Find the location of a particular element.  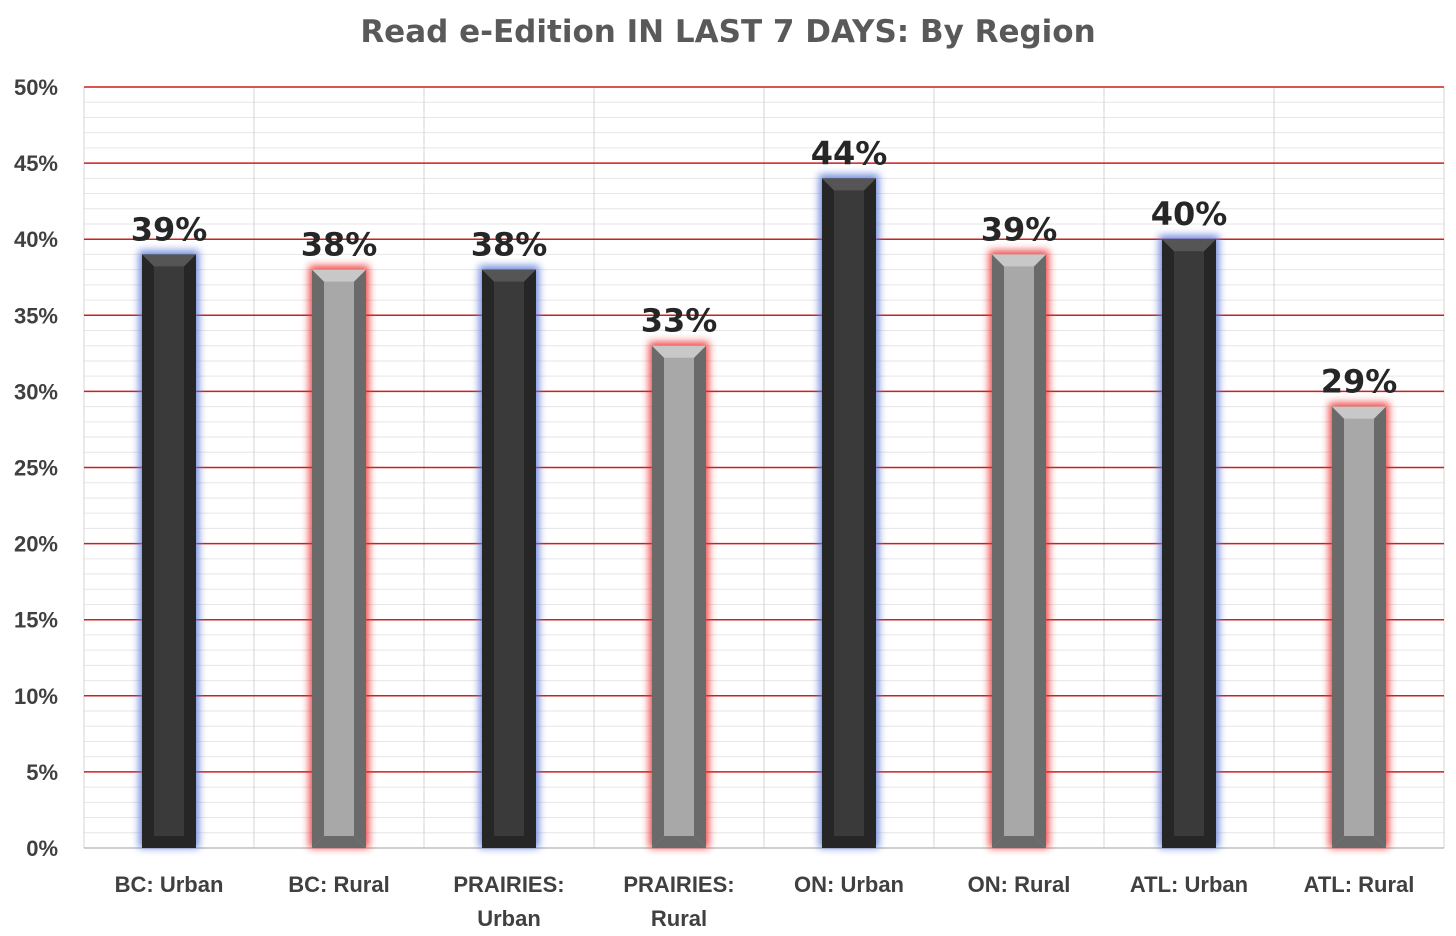

y-tick-label: 35% is located at coordinates (36, 315).